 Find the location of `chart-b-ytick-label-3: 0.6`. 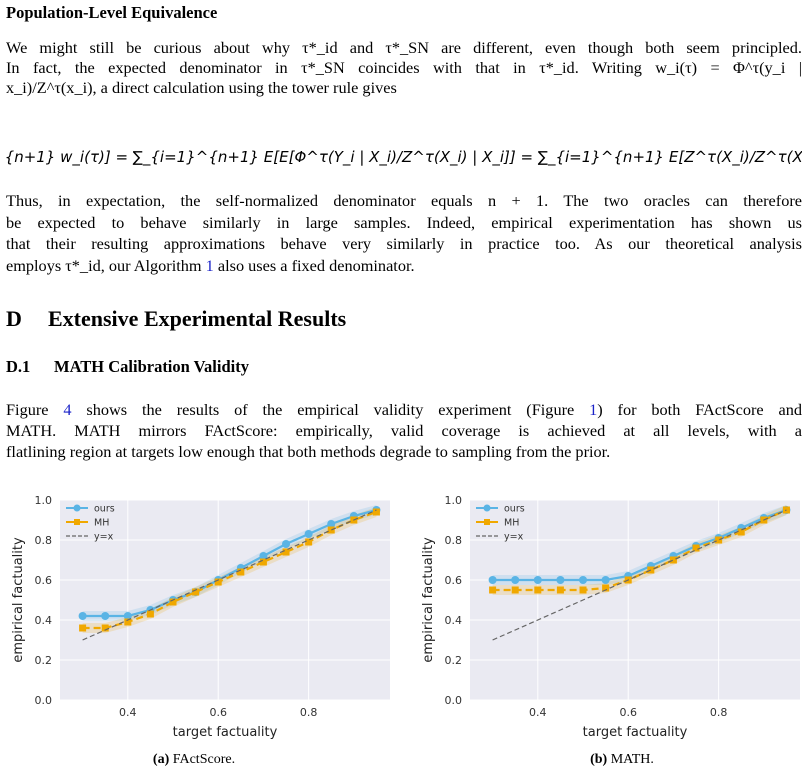

chart-b-ytick-label-3: 0.6 is located at coordinates (454, 580).